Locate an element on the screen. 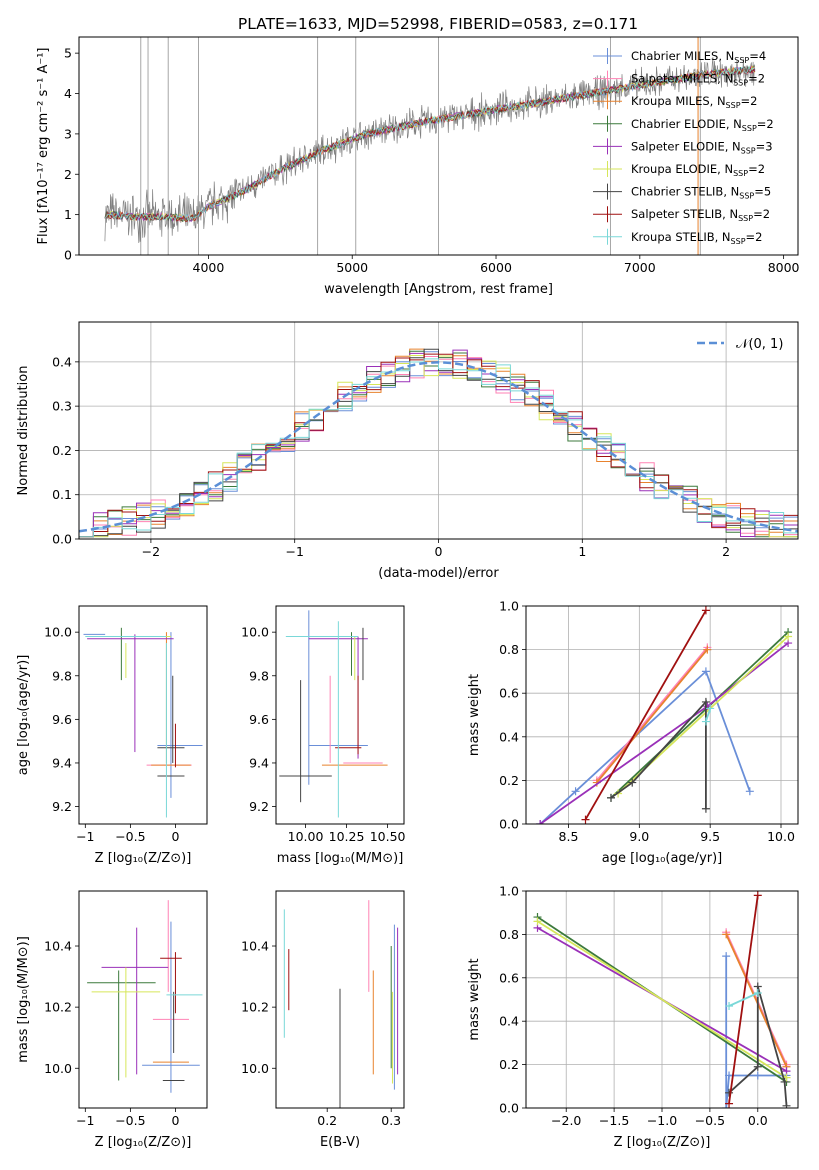  model-spectrum is located at coordinates (430, 144).